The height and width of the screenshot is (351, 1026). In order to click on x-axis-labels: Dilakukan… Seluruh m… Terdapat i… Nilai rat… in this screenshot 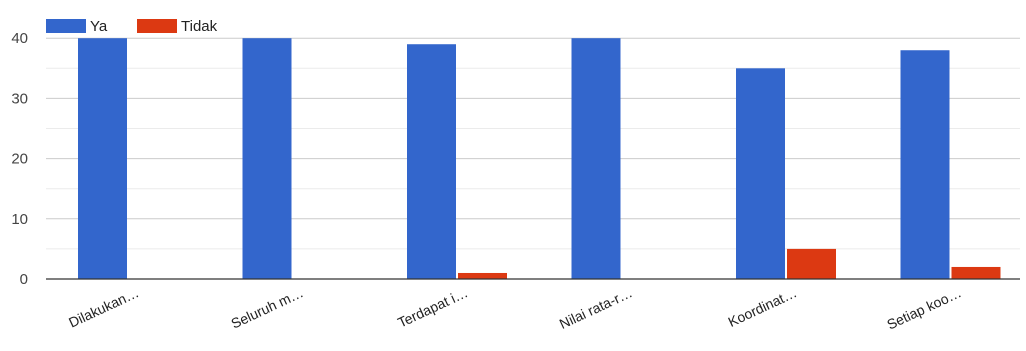, I will do `click(515, 308)`.